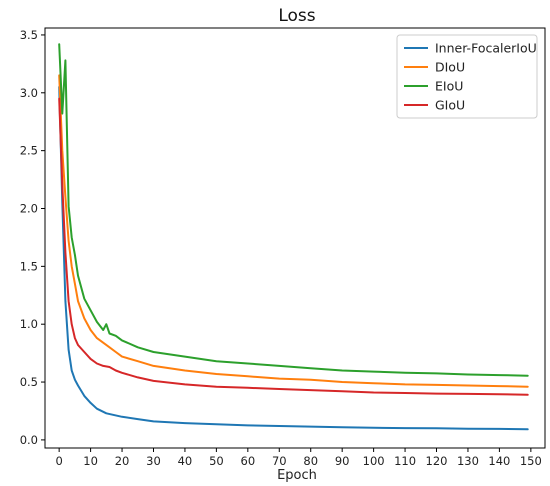 Image resolution: width=550 pixels, height=486 pixels. I want to click on x-tick-label: 110, so click(405, 461).